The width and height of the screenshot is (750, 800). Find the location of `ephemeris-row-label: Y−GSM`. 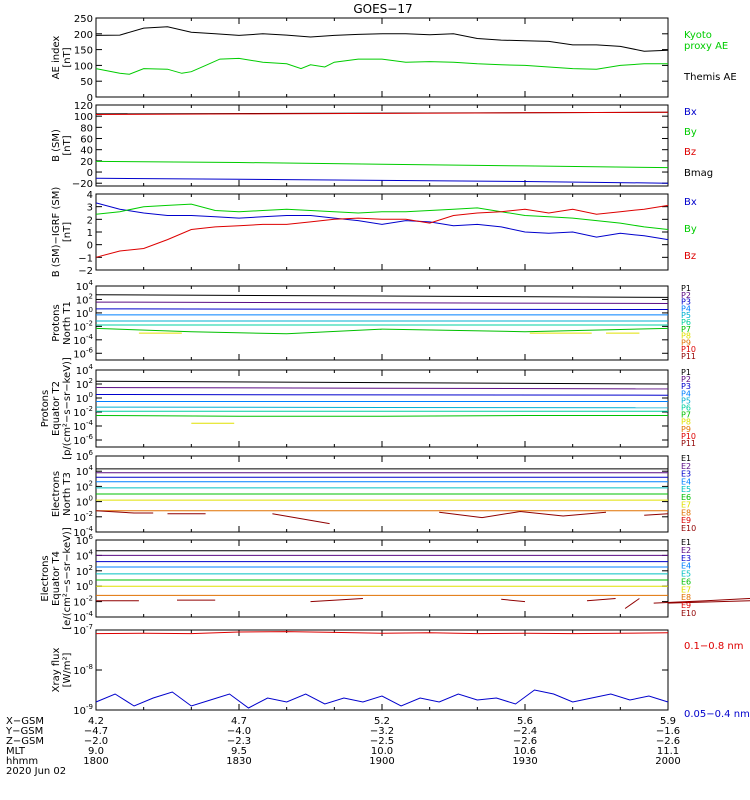

ephemeris-row-label: Y−GSM is located at coordinates (24, 731).